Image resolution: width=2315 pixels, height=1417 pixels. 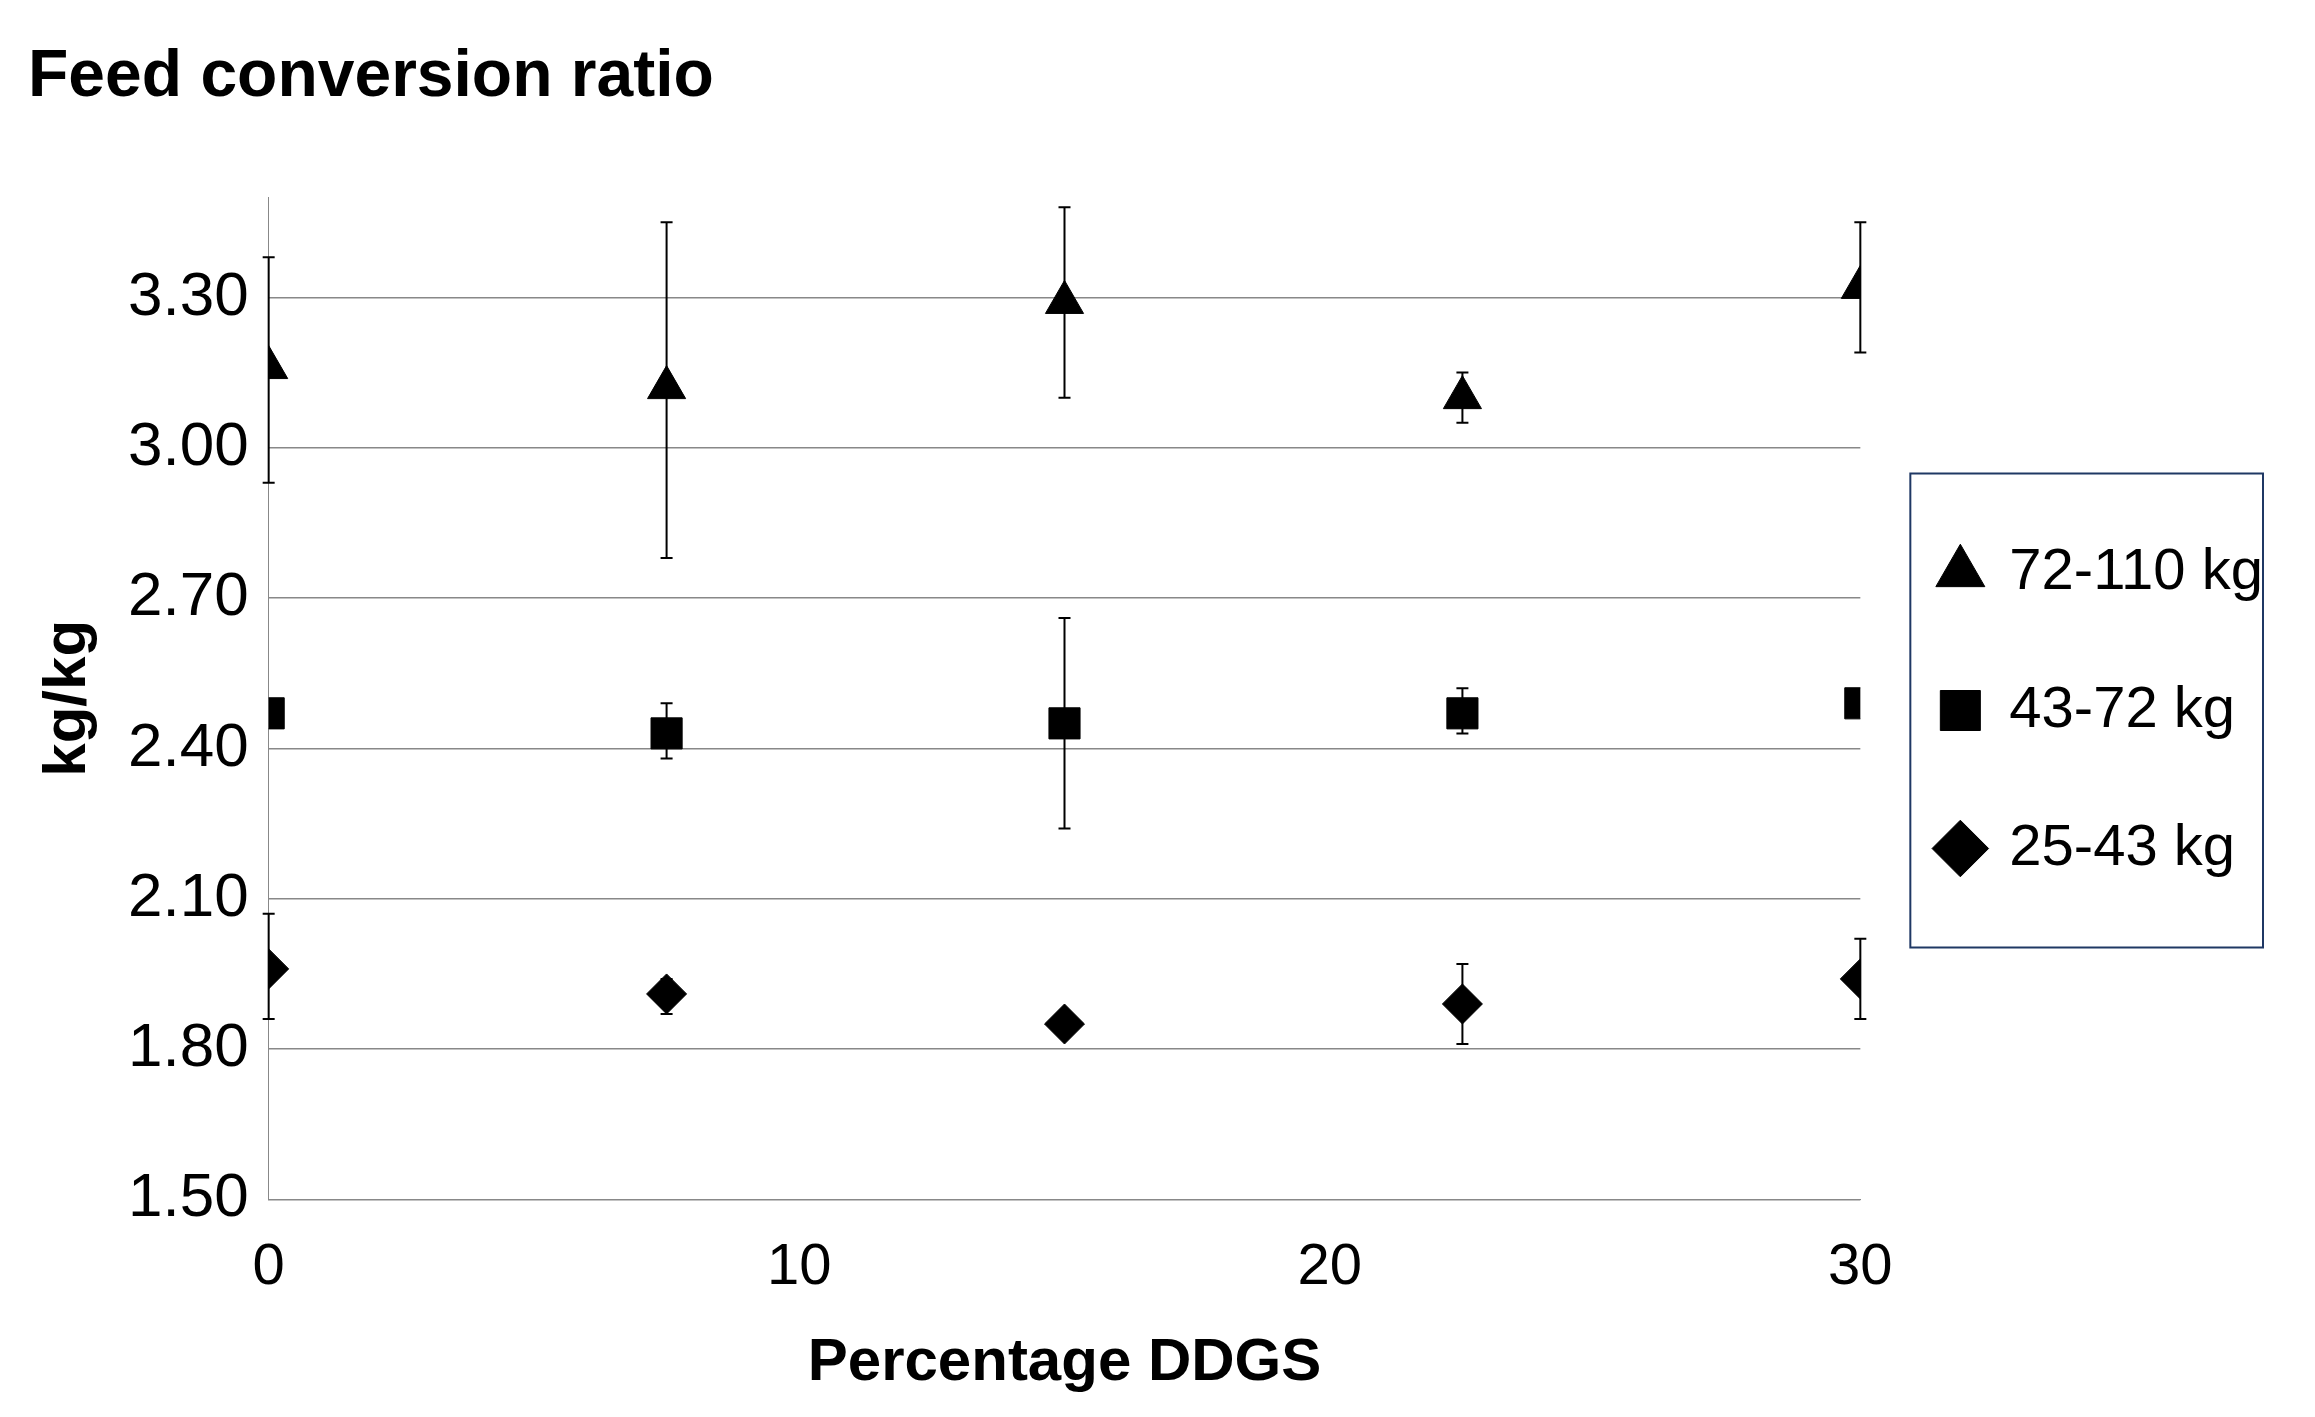 What do you see at coordinates (188, 594) in the screenshot?
I see `y-tick-label: 2.70` at bounding box center [188, 594].